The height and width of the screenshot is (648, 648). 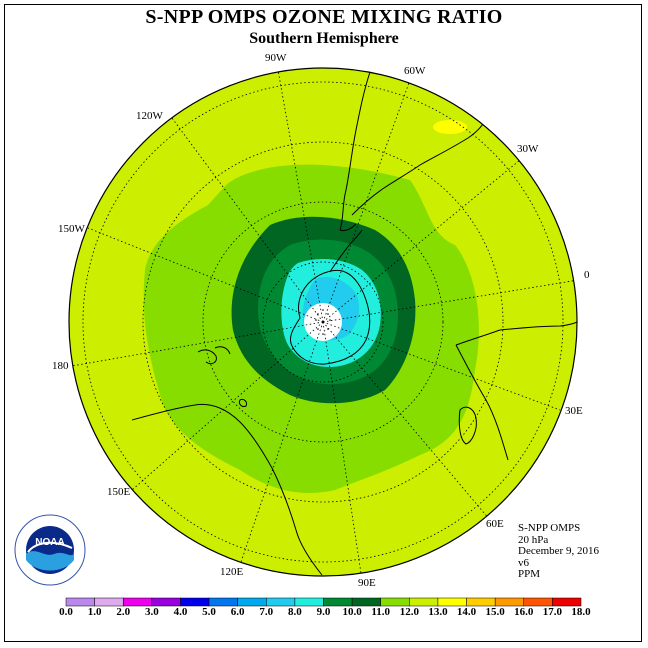 I want to click on lon-label-90e: 90E, so click(x=367, y=583).